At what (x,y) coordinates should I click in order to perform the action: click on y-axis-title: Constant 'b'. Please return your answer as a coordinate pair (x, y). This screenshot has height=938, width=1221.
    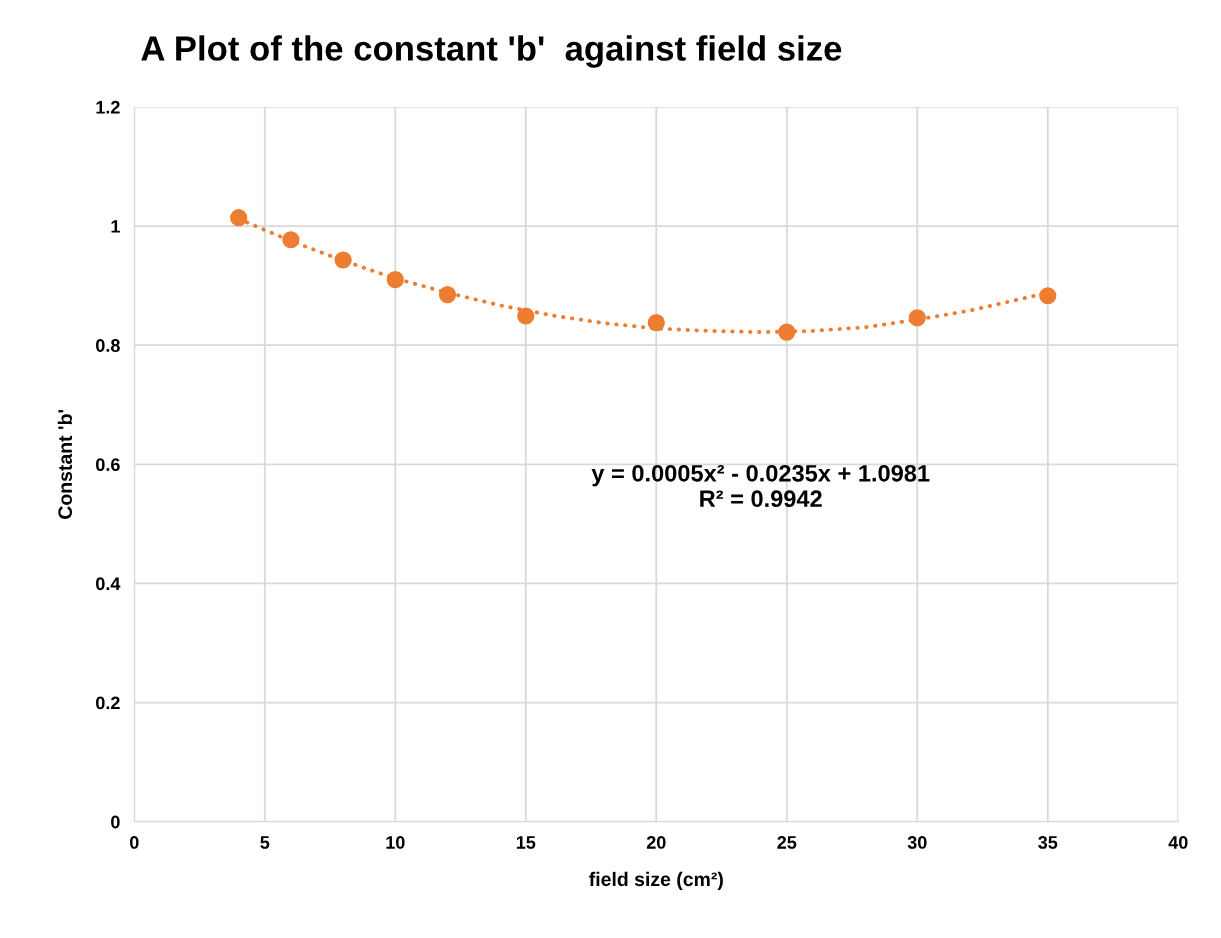
    Looking at the image, I should click on (65, 464).